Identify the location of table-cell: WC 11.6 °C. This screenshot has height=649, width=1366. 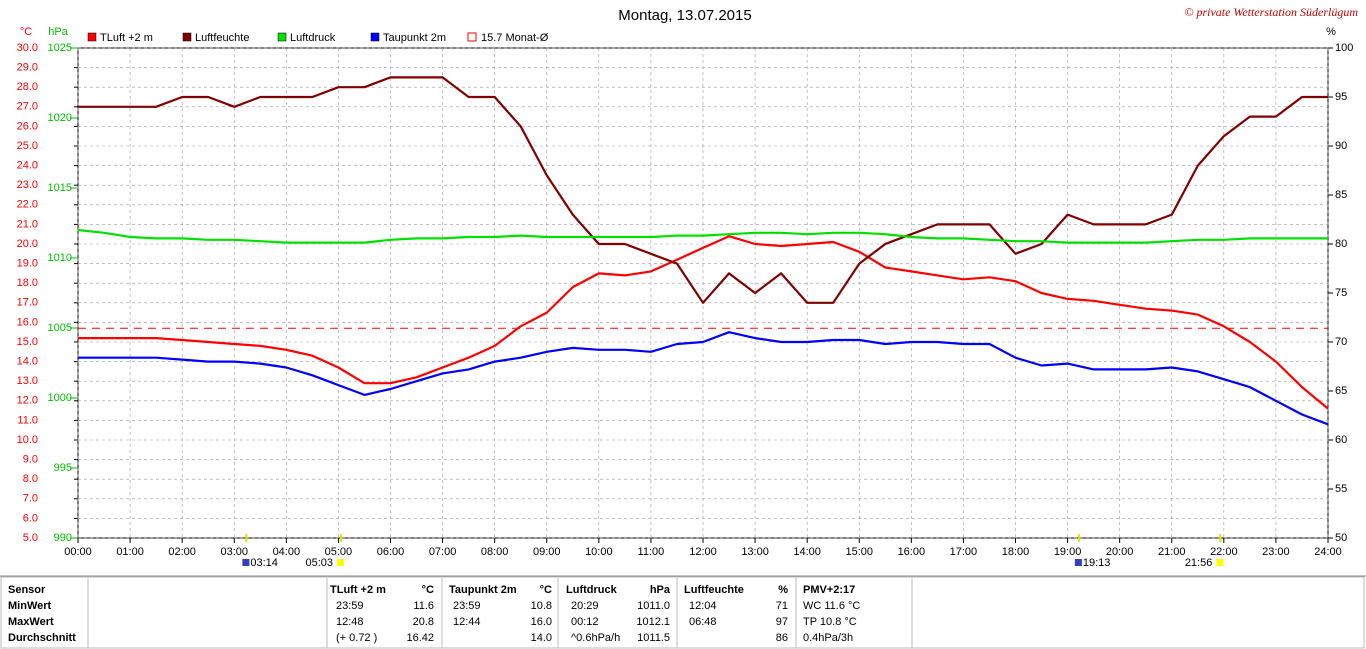
(831, 606).